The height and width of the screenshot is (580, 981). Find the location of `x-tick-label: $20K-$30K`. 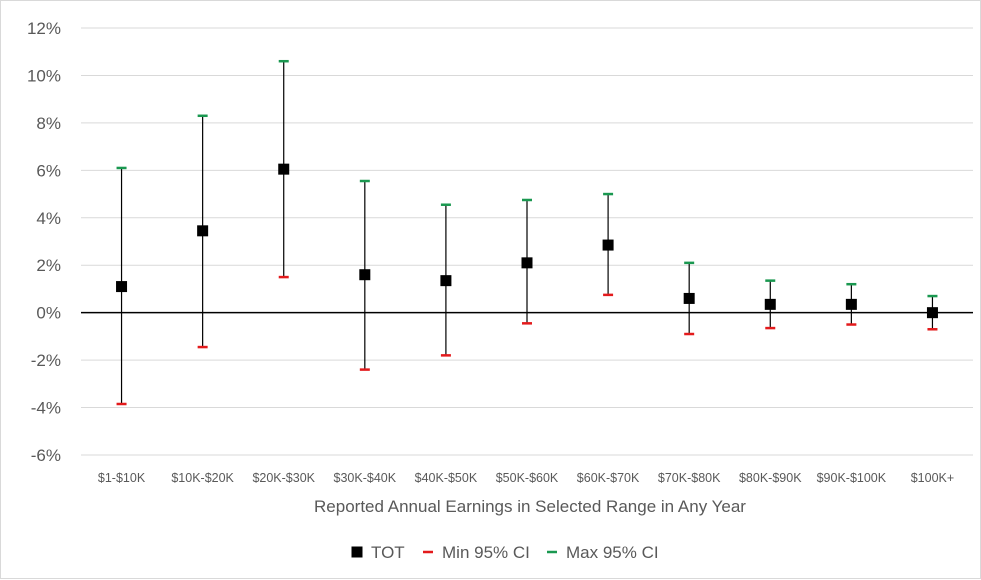

x-tick-label: $20K-$30K is located at coordinates (283, 478).